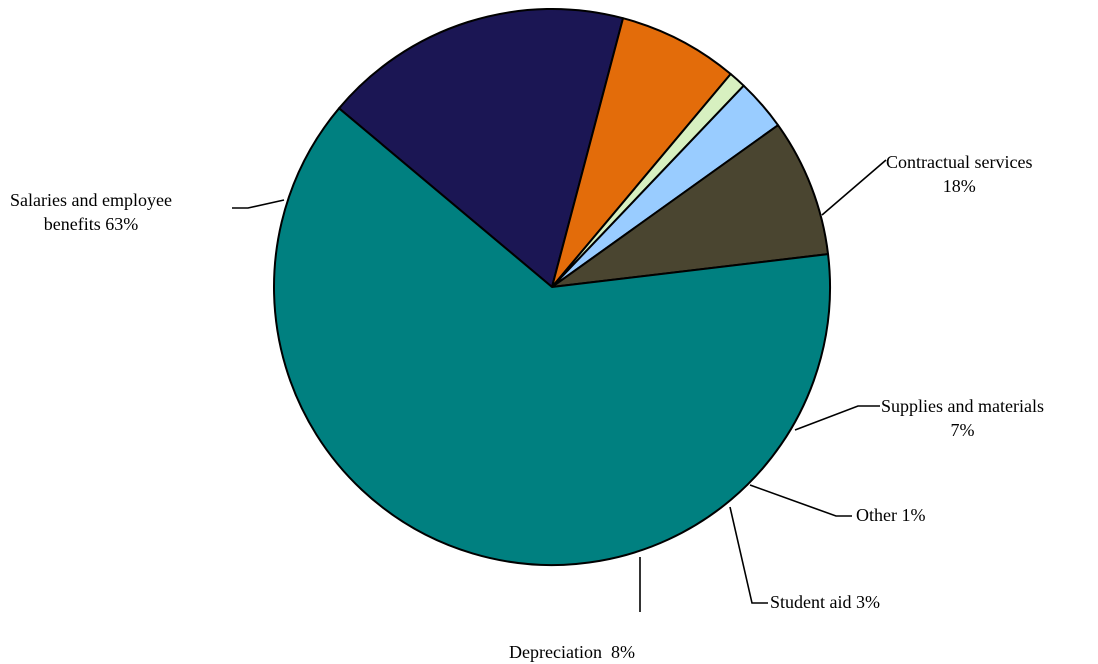  I want to click on label-depreciation-text: Depreciation 8%, so click(572, 652).